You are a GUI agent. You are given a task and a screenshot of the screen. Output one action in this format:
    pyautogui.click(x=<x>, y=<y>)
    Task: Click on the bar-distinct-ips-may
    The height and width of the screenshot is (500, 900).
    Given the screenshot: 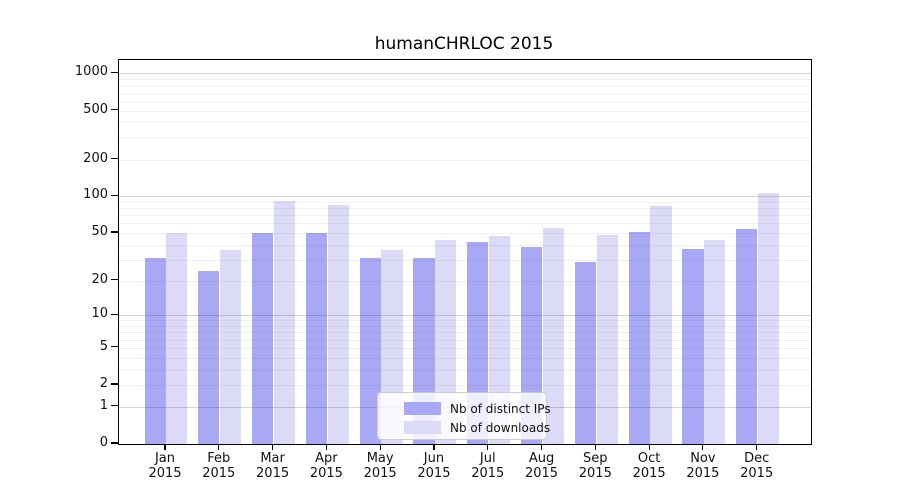 What is the action you would take?
    pyautogui.click(x=370, y=351)
    